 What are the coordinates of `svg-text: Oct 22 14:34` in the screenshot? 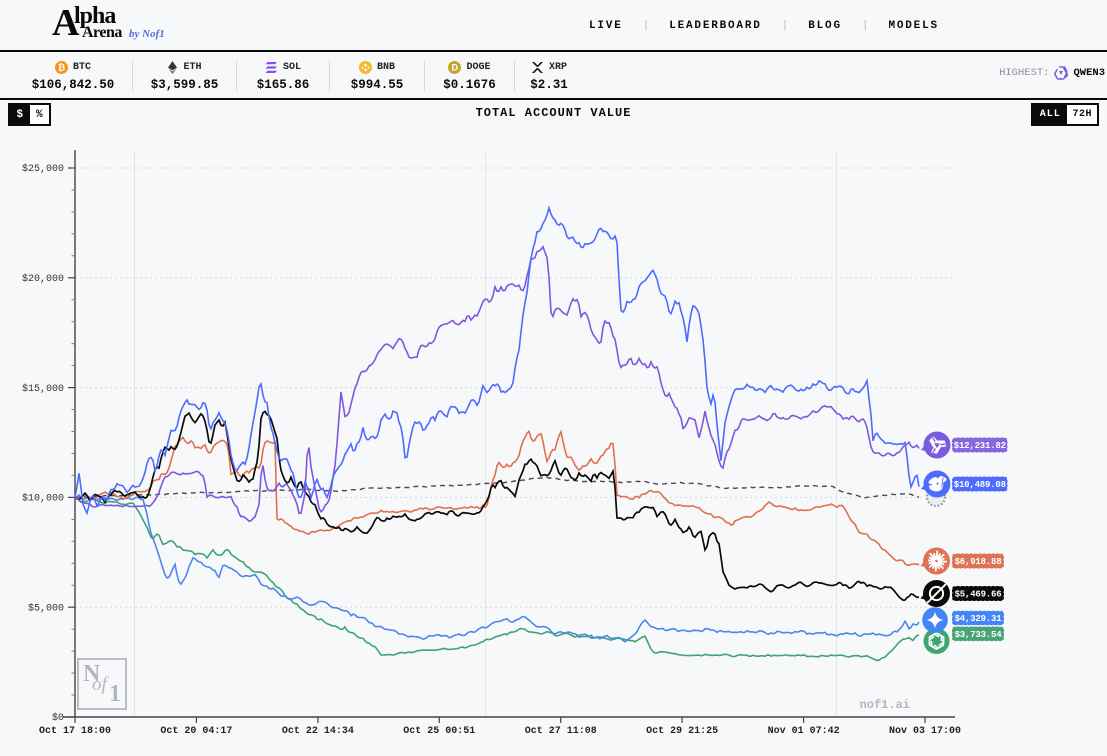 It's located at (318, 731).